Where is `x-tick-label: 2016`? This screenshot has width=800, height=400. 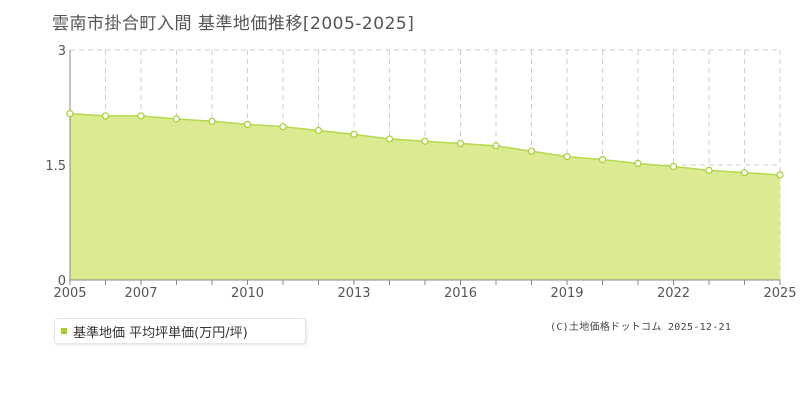
x-tick-label: 2016 is located at coordinates (460, 293).